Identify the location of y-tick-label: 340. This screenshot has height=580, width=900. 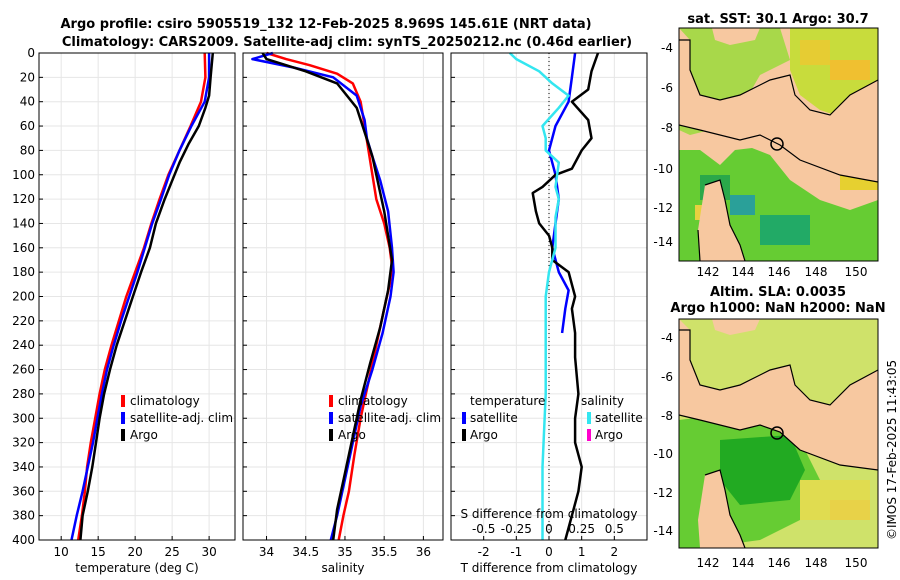
(23, 467).